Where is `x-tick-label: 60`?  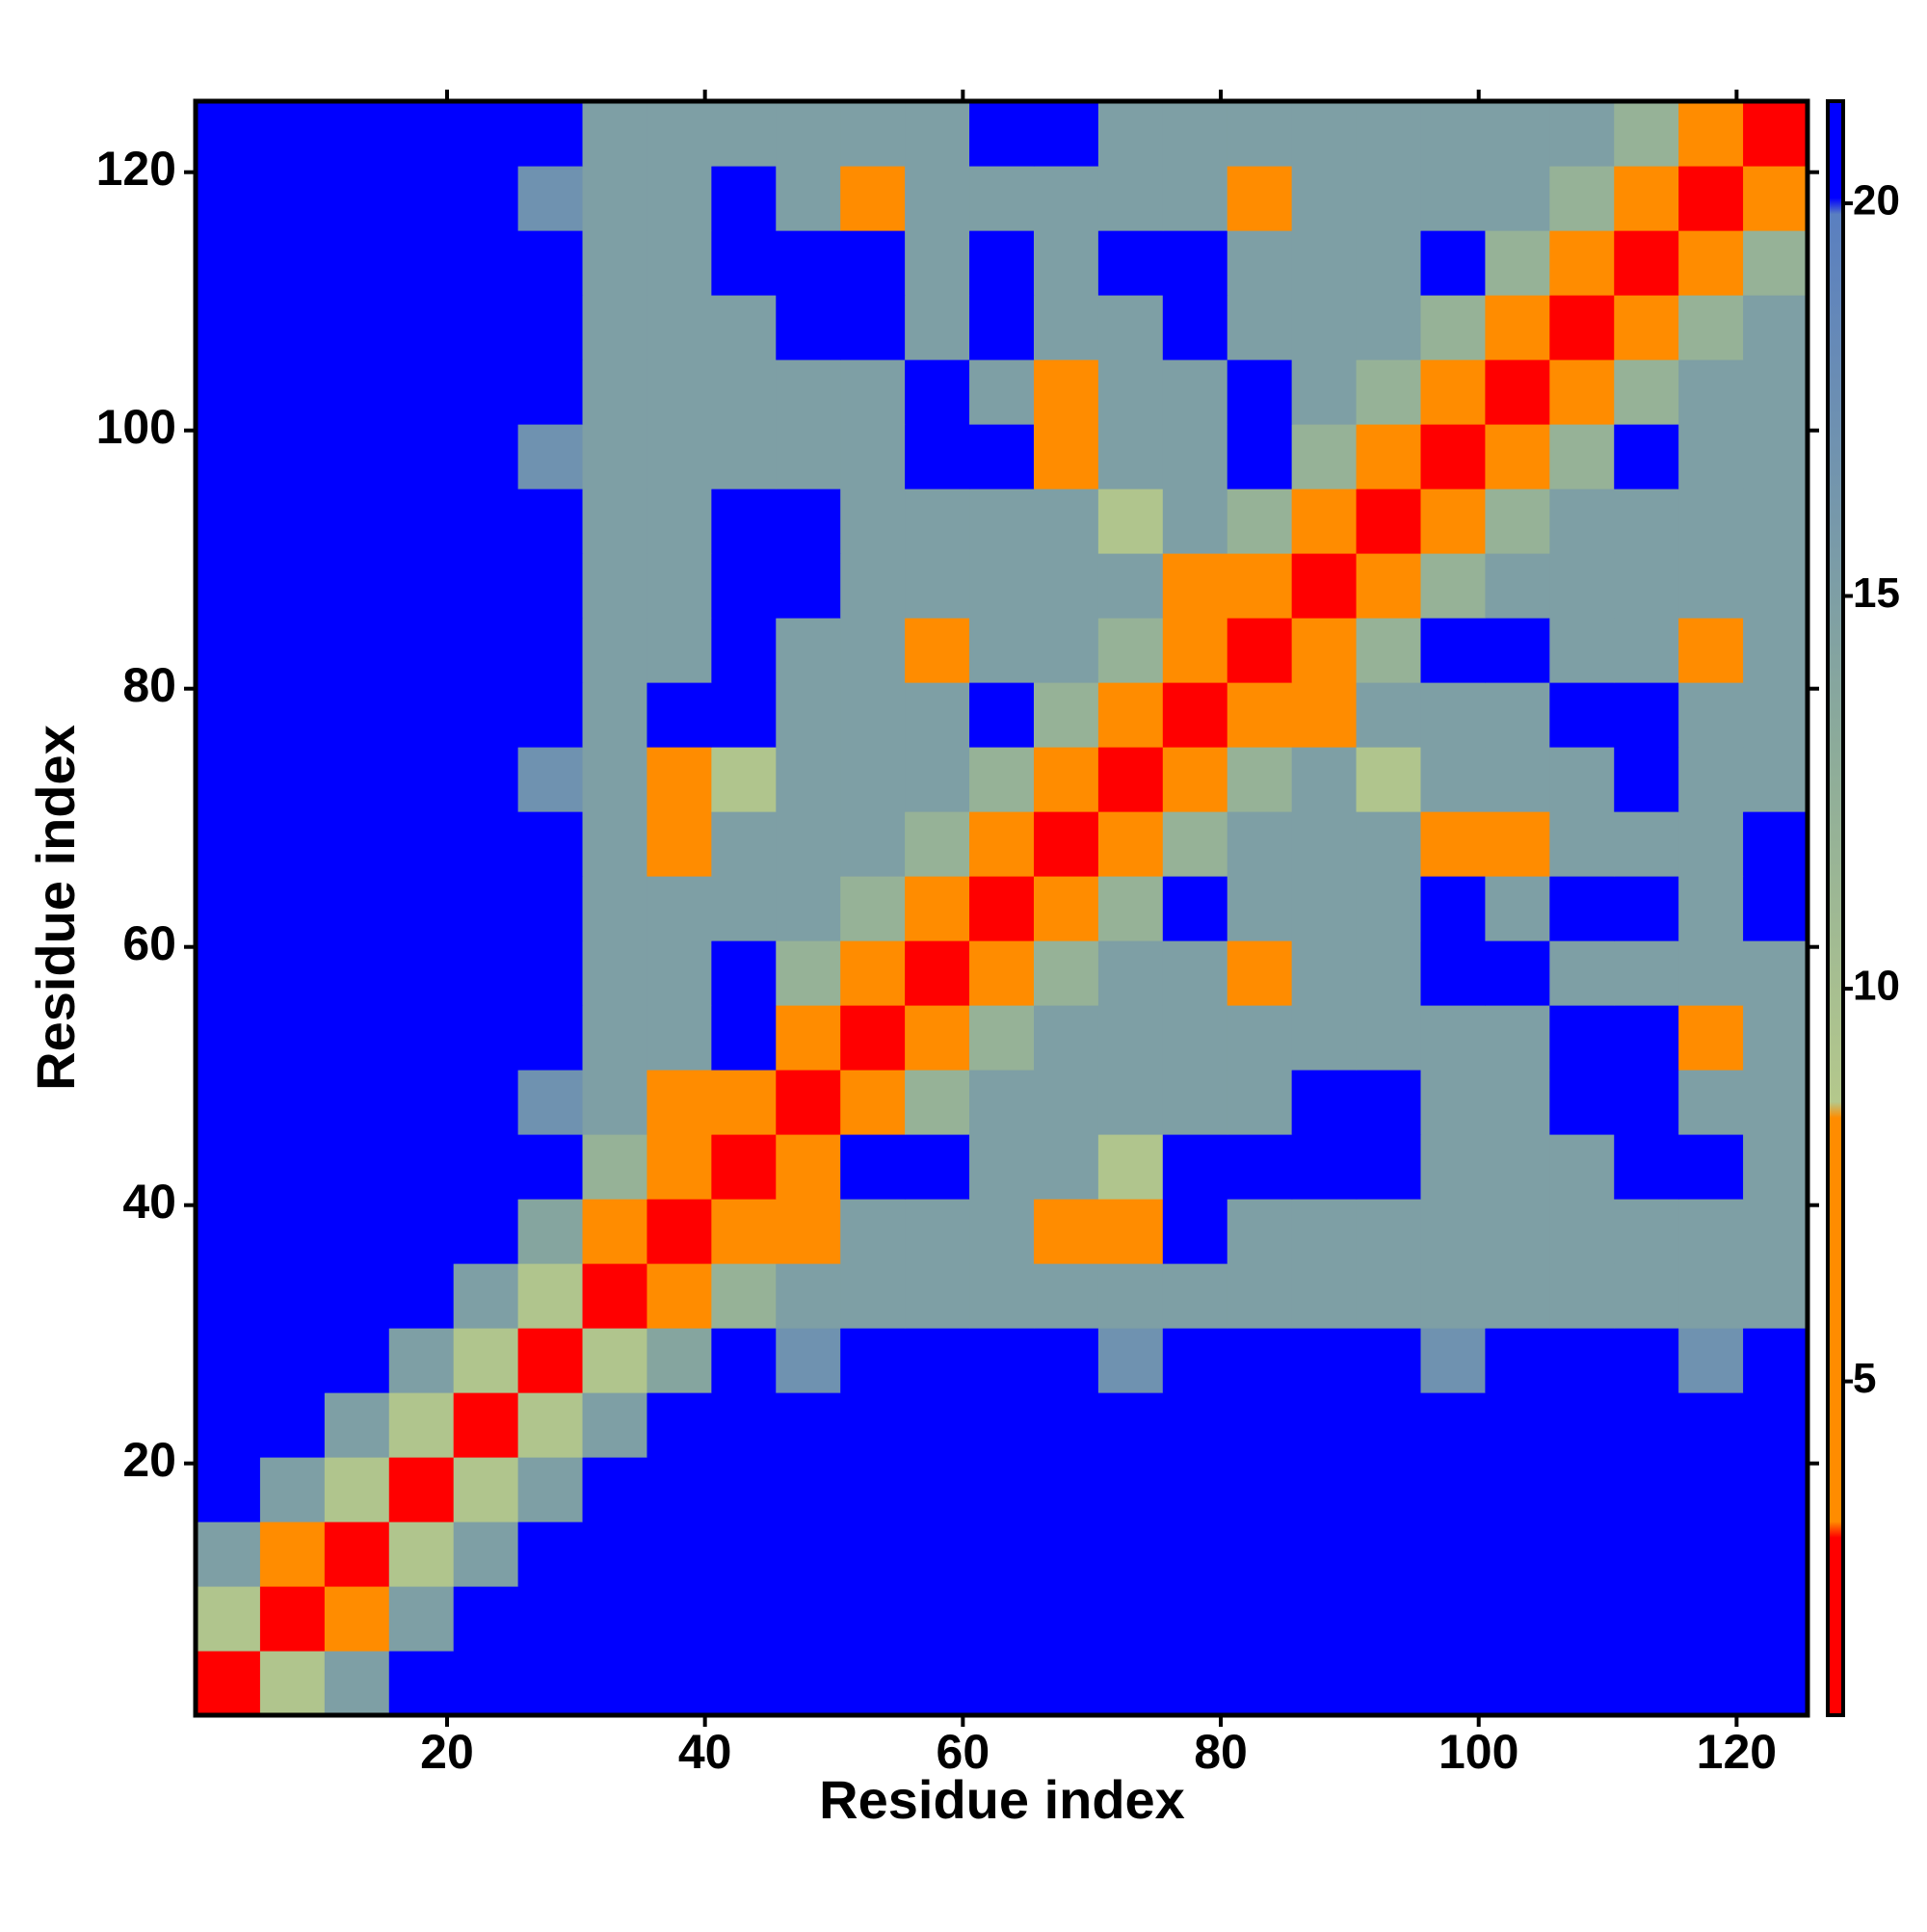 x-tick-label: 60 is located at coordinates (963, 1752).